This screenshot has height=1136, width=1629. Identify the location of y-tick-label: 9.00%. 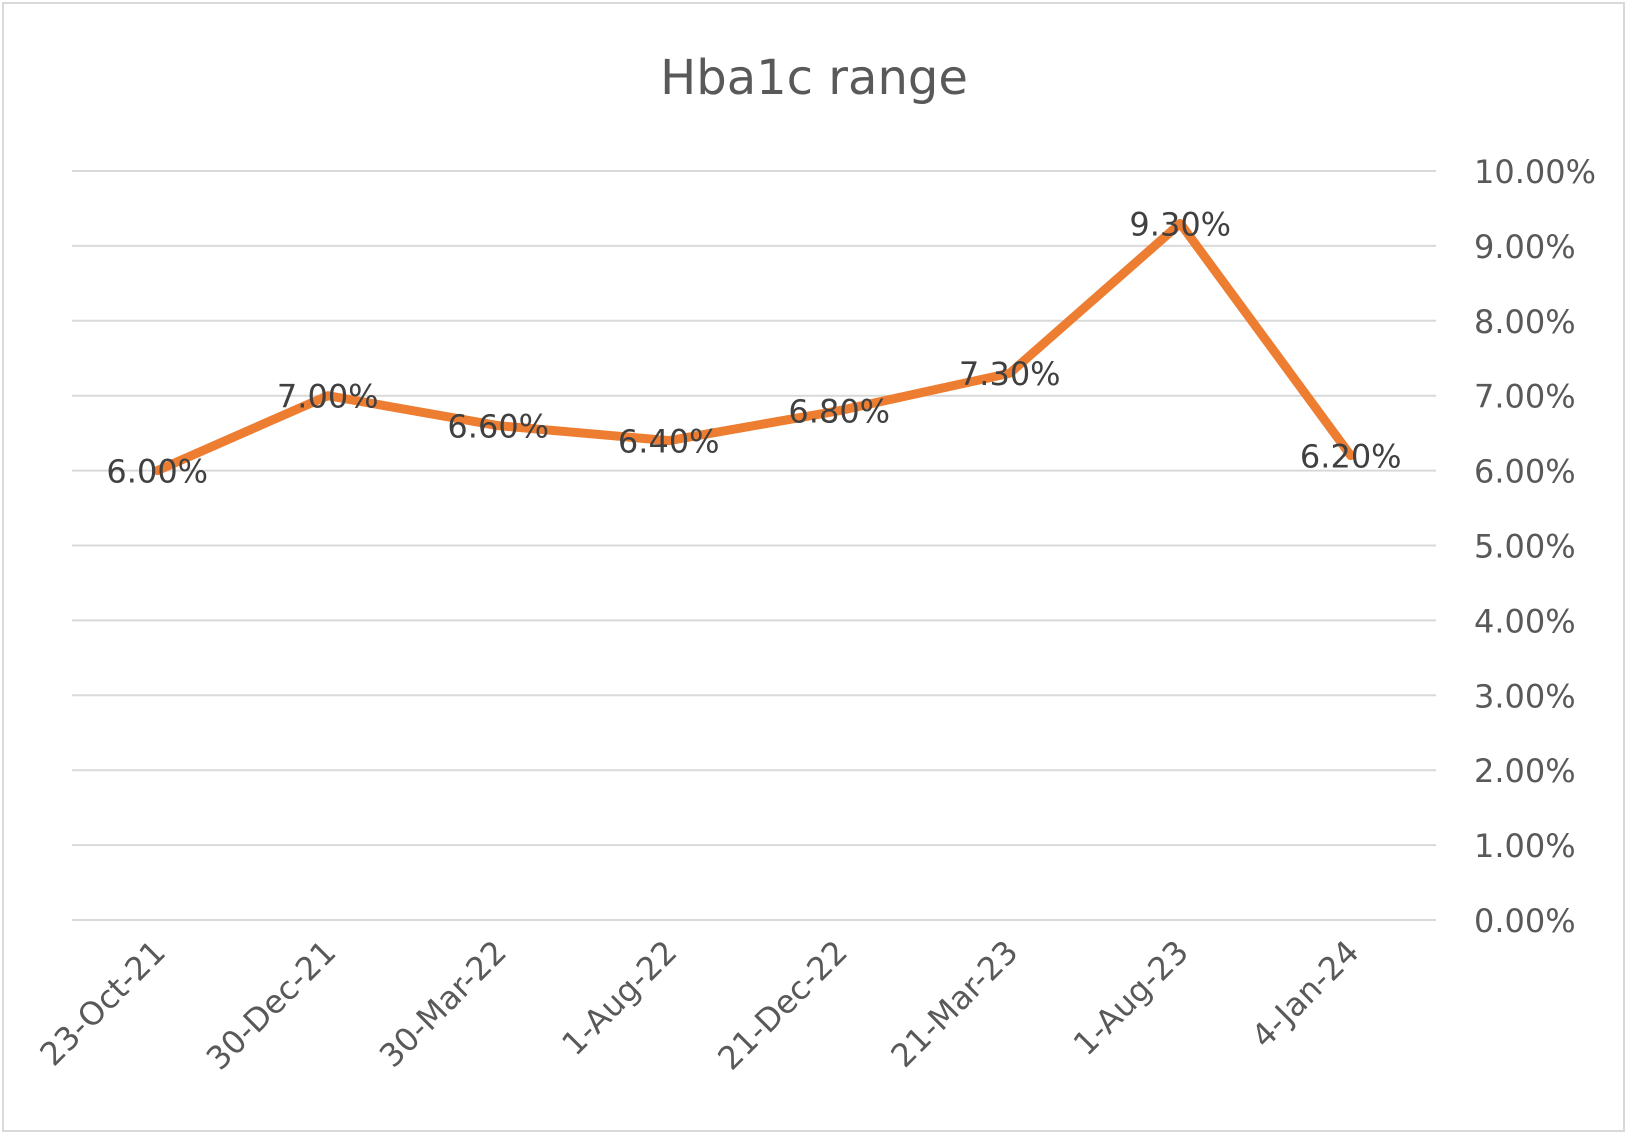
(1525, 247).